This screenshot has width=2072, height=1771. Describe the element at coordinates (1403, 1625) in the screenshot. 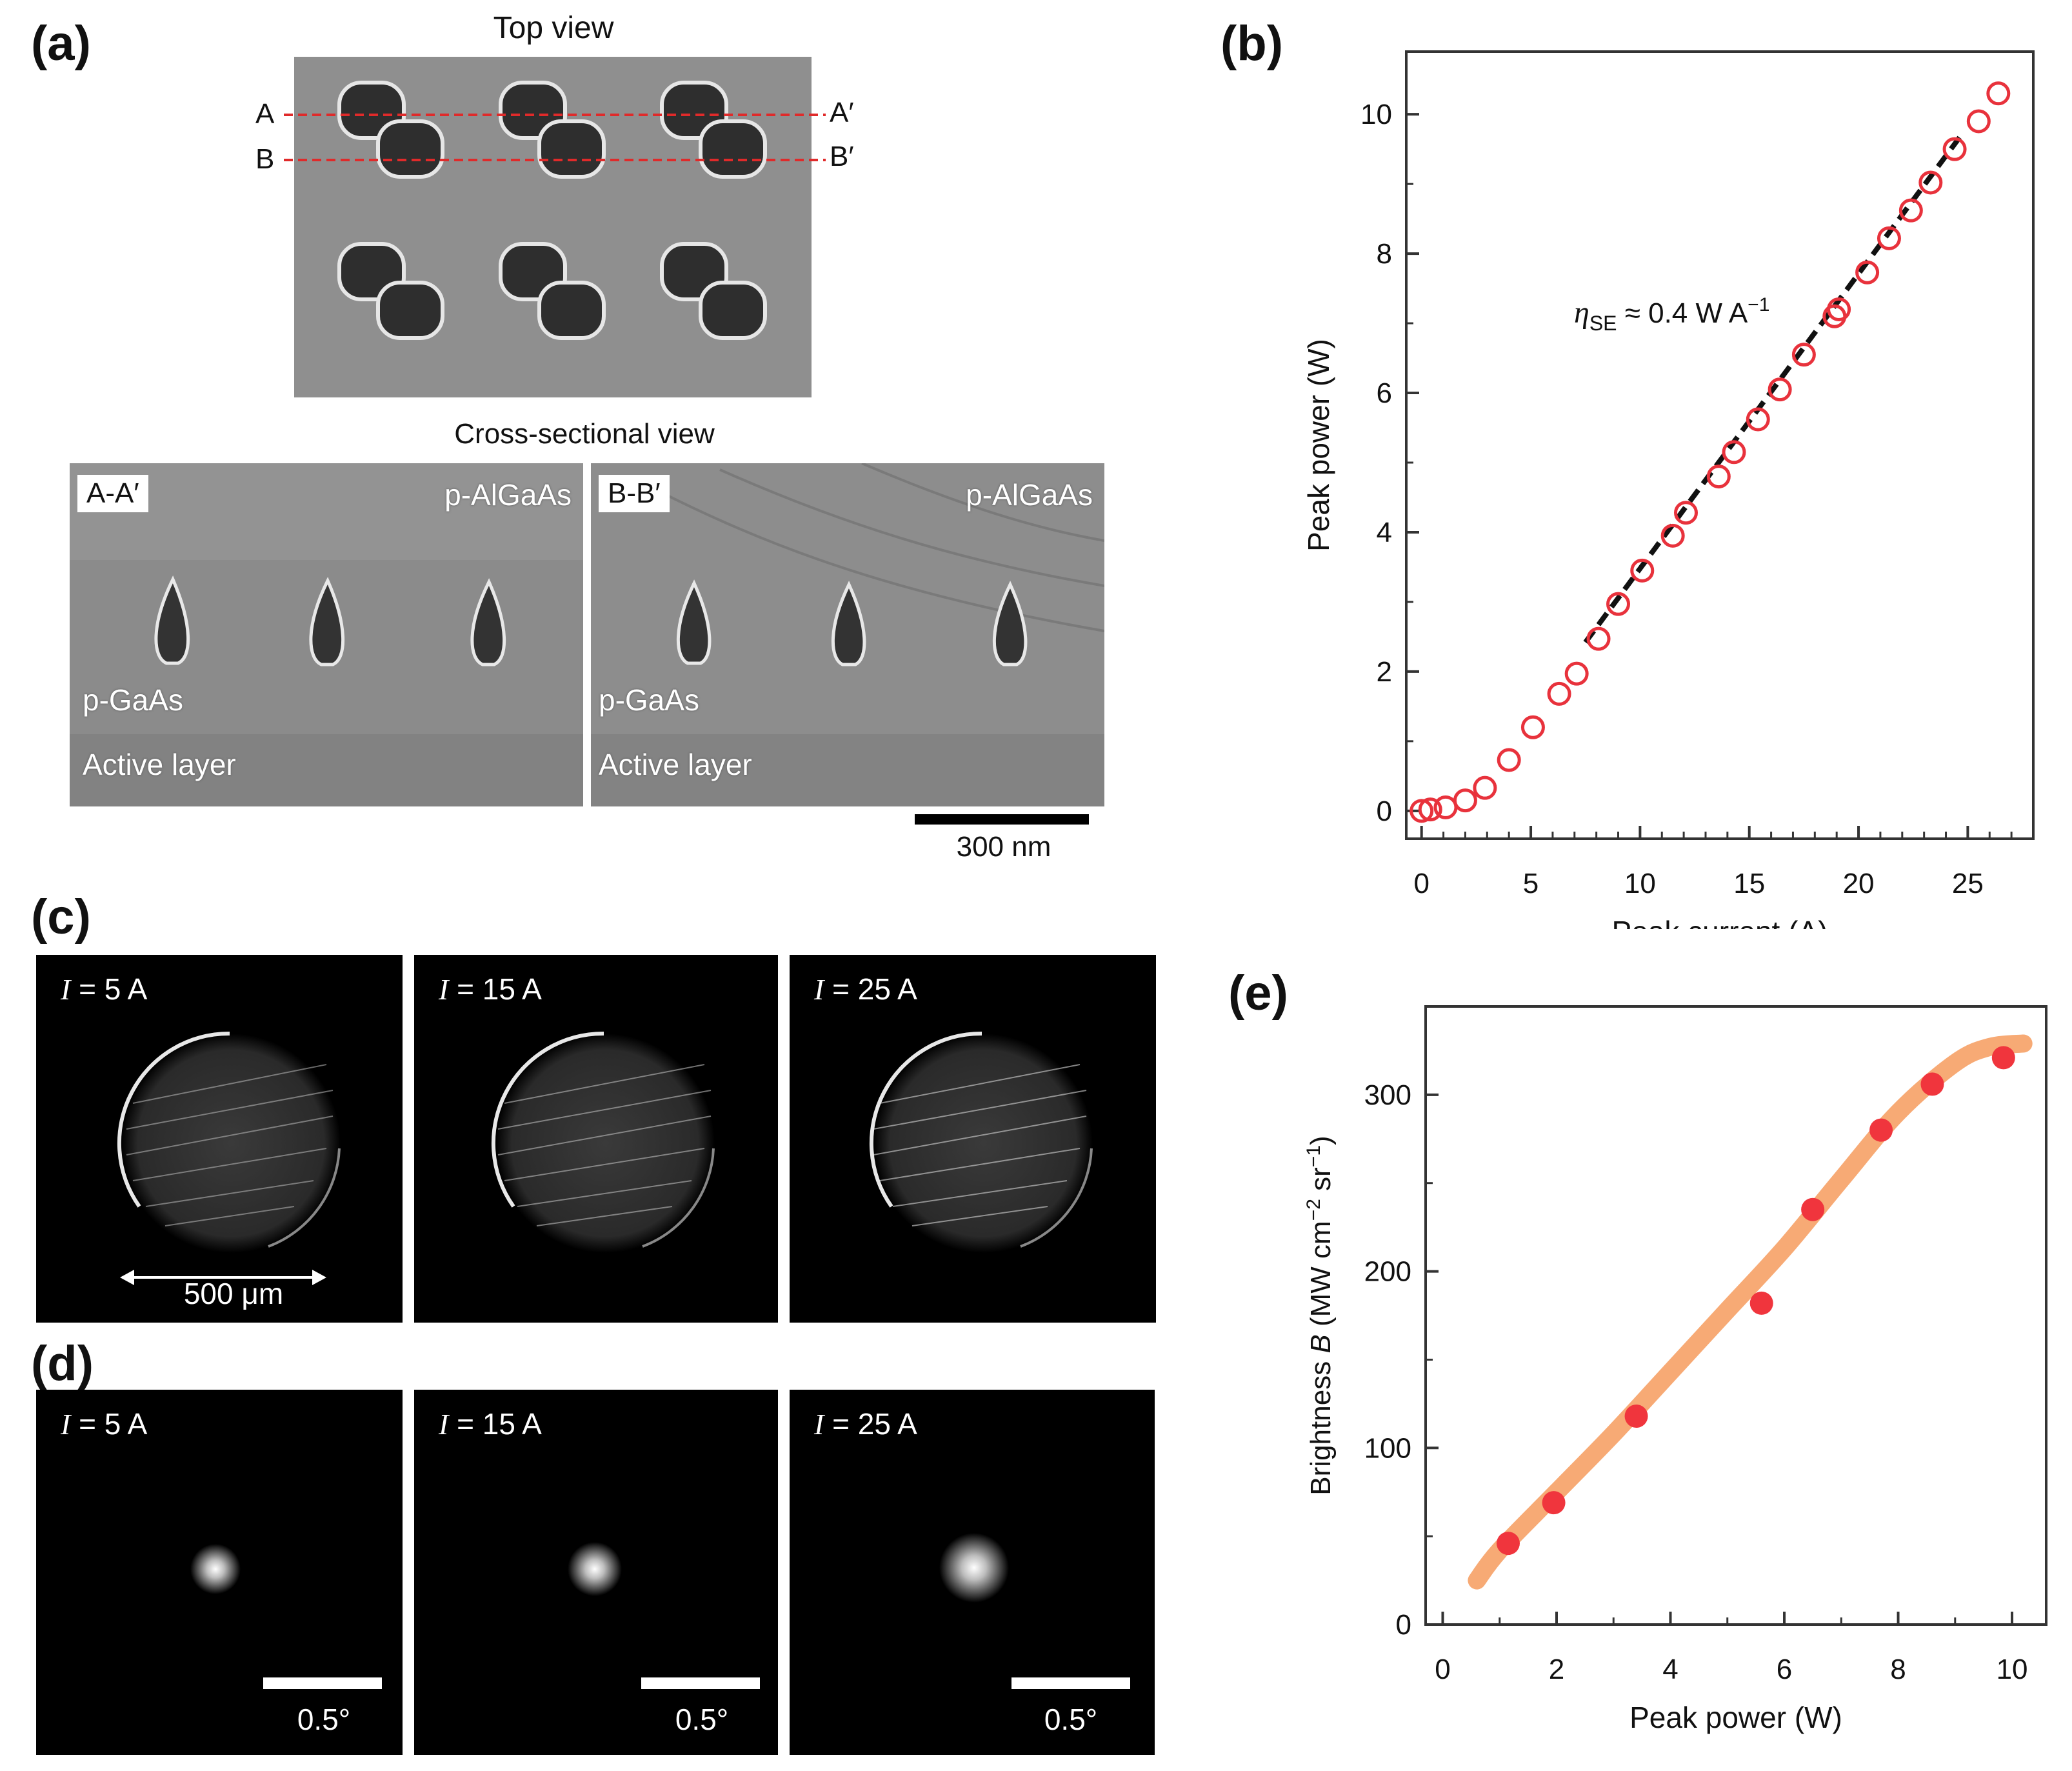

I see `y-tick-label: 0` at that location.